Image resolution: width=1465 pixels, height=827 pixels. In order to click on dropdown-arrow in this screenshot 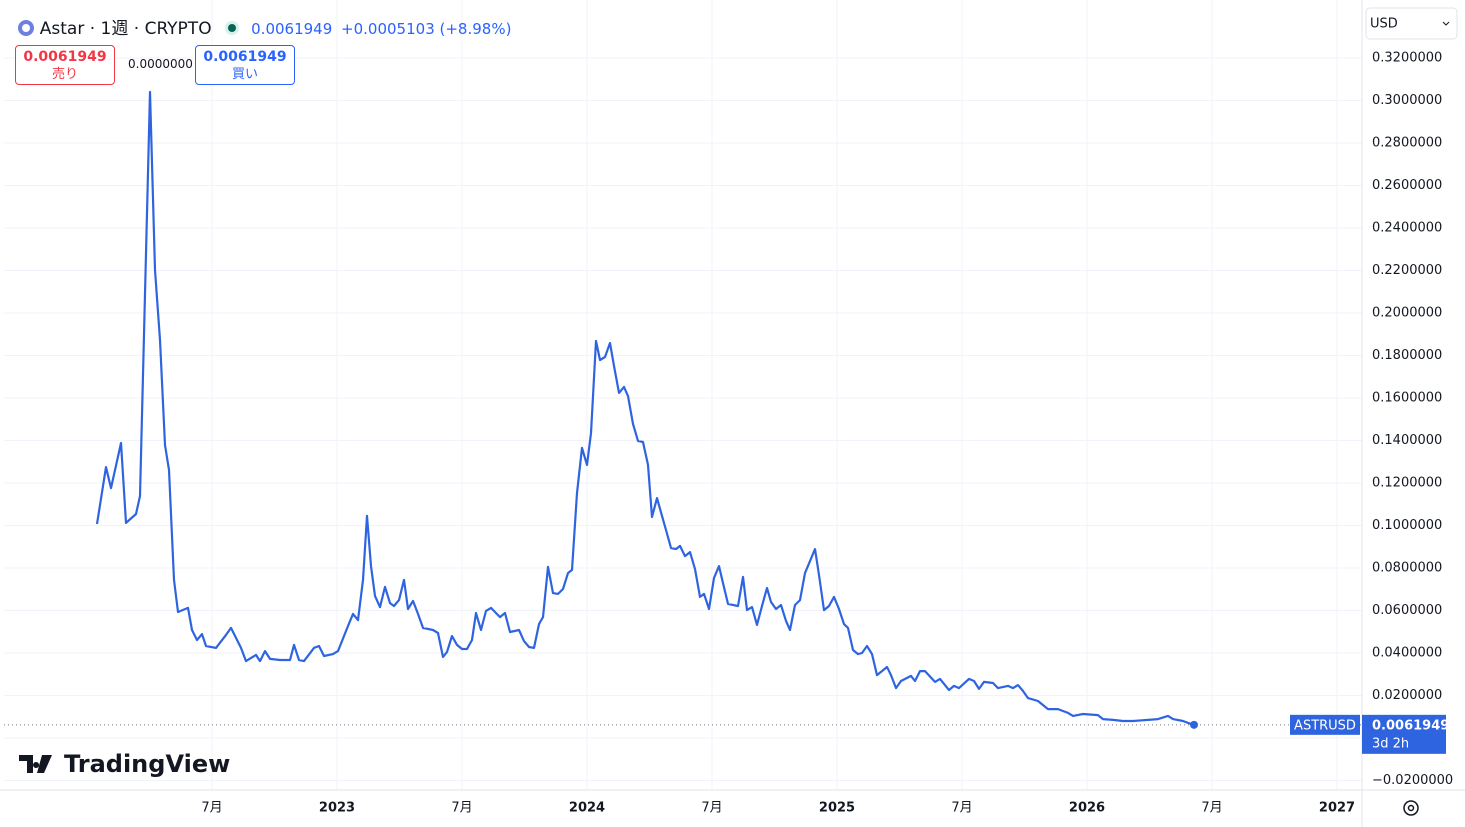, I will do `click(1446, 23)`.